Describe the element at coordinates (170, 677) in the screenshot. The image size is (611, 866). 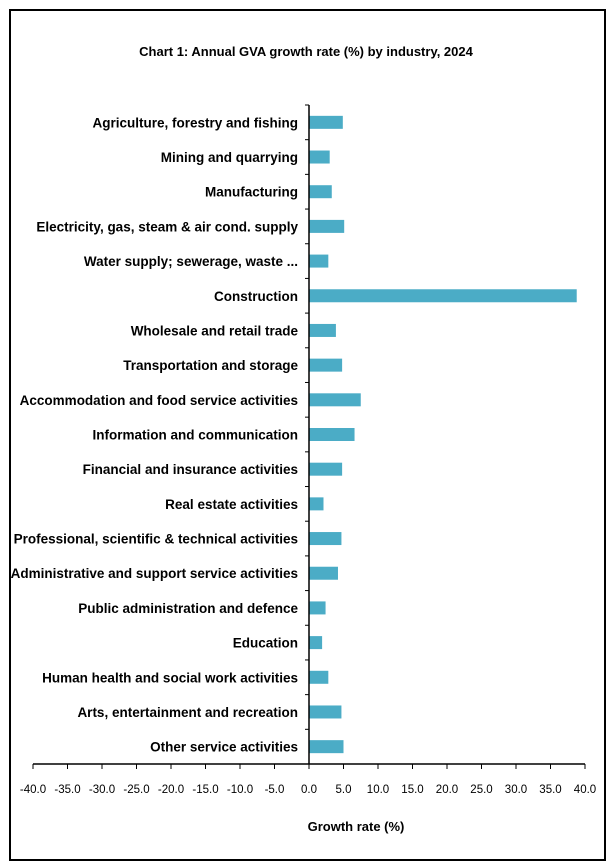
I see `category-label: Human health and social work activities` at that location.